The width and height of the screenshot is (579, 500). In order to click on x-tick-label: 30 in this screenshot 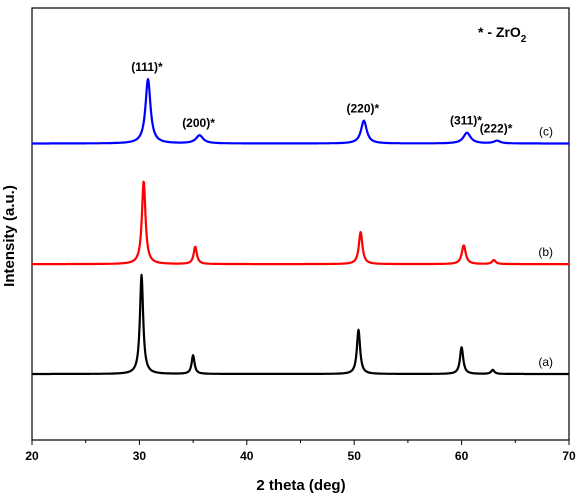, I will do `click(140, 456)`.